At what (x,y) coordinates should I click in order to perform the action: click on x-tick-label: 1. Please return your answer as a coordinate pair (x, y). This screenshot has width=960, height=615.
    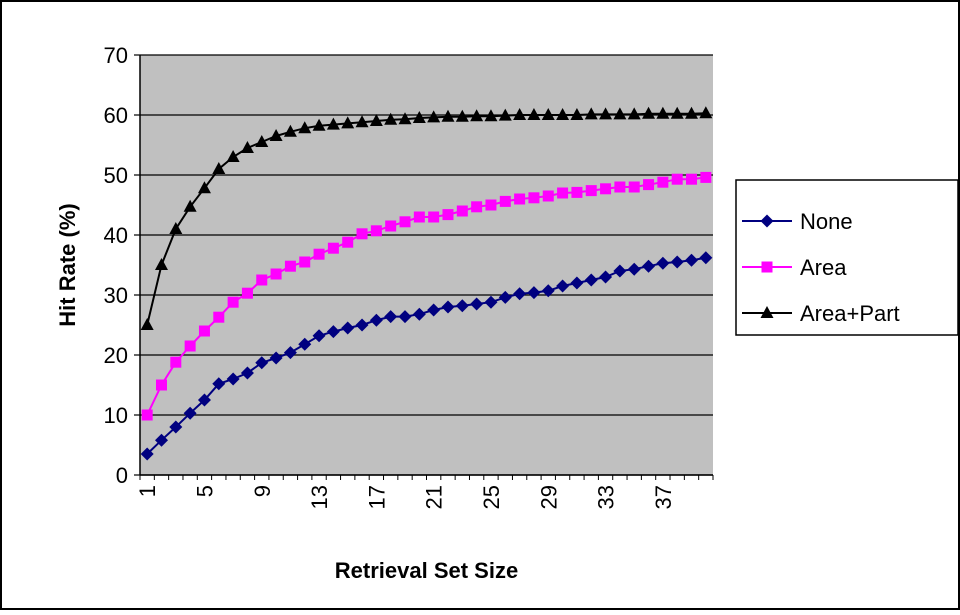
    Looking at the image, I should click on (147, 491).